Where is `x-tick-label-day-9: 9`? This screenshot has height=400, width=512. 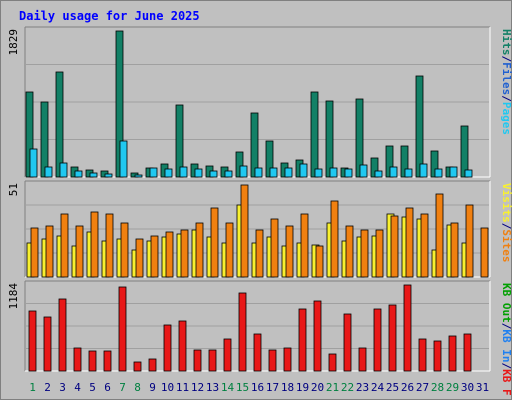
x-tick-label-day-9: 9 is located at coordinates (152, 387).